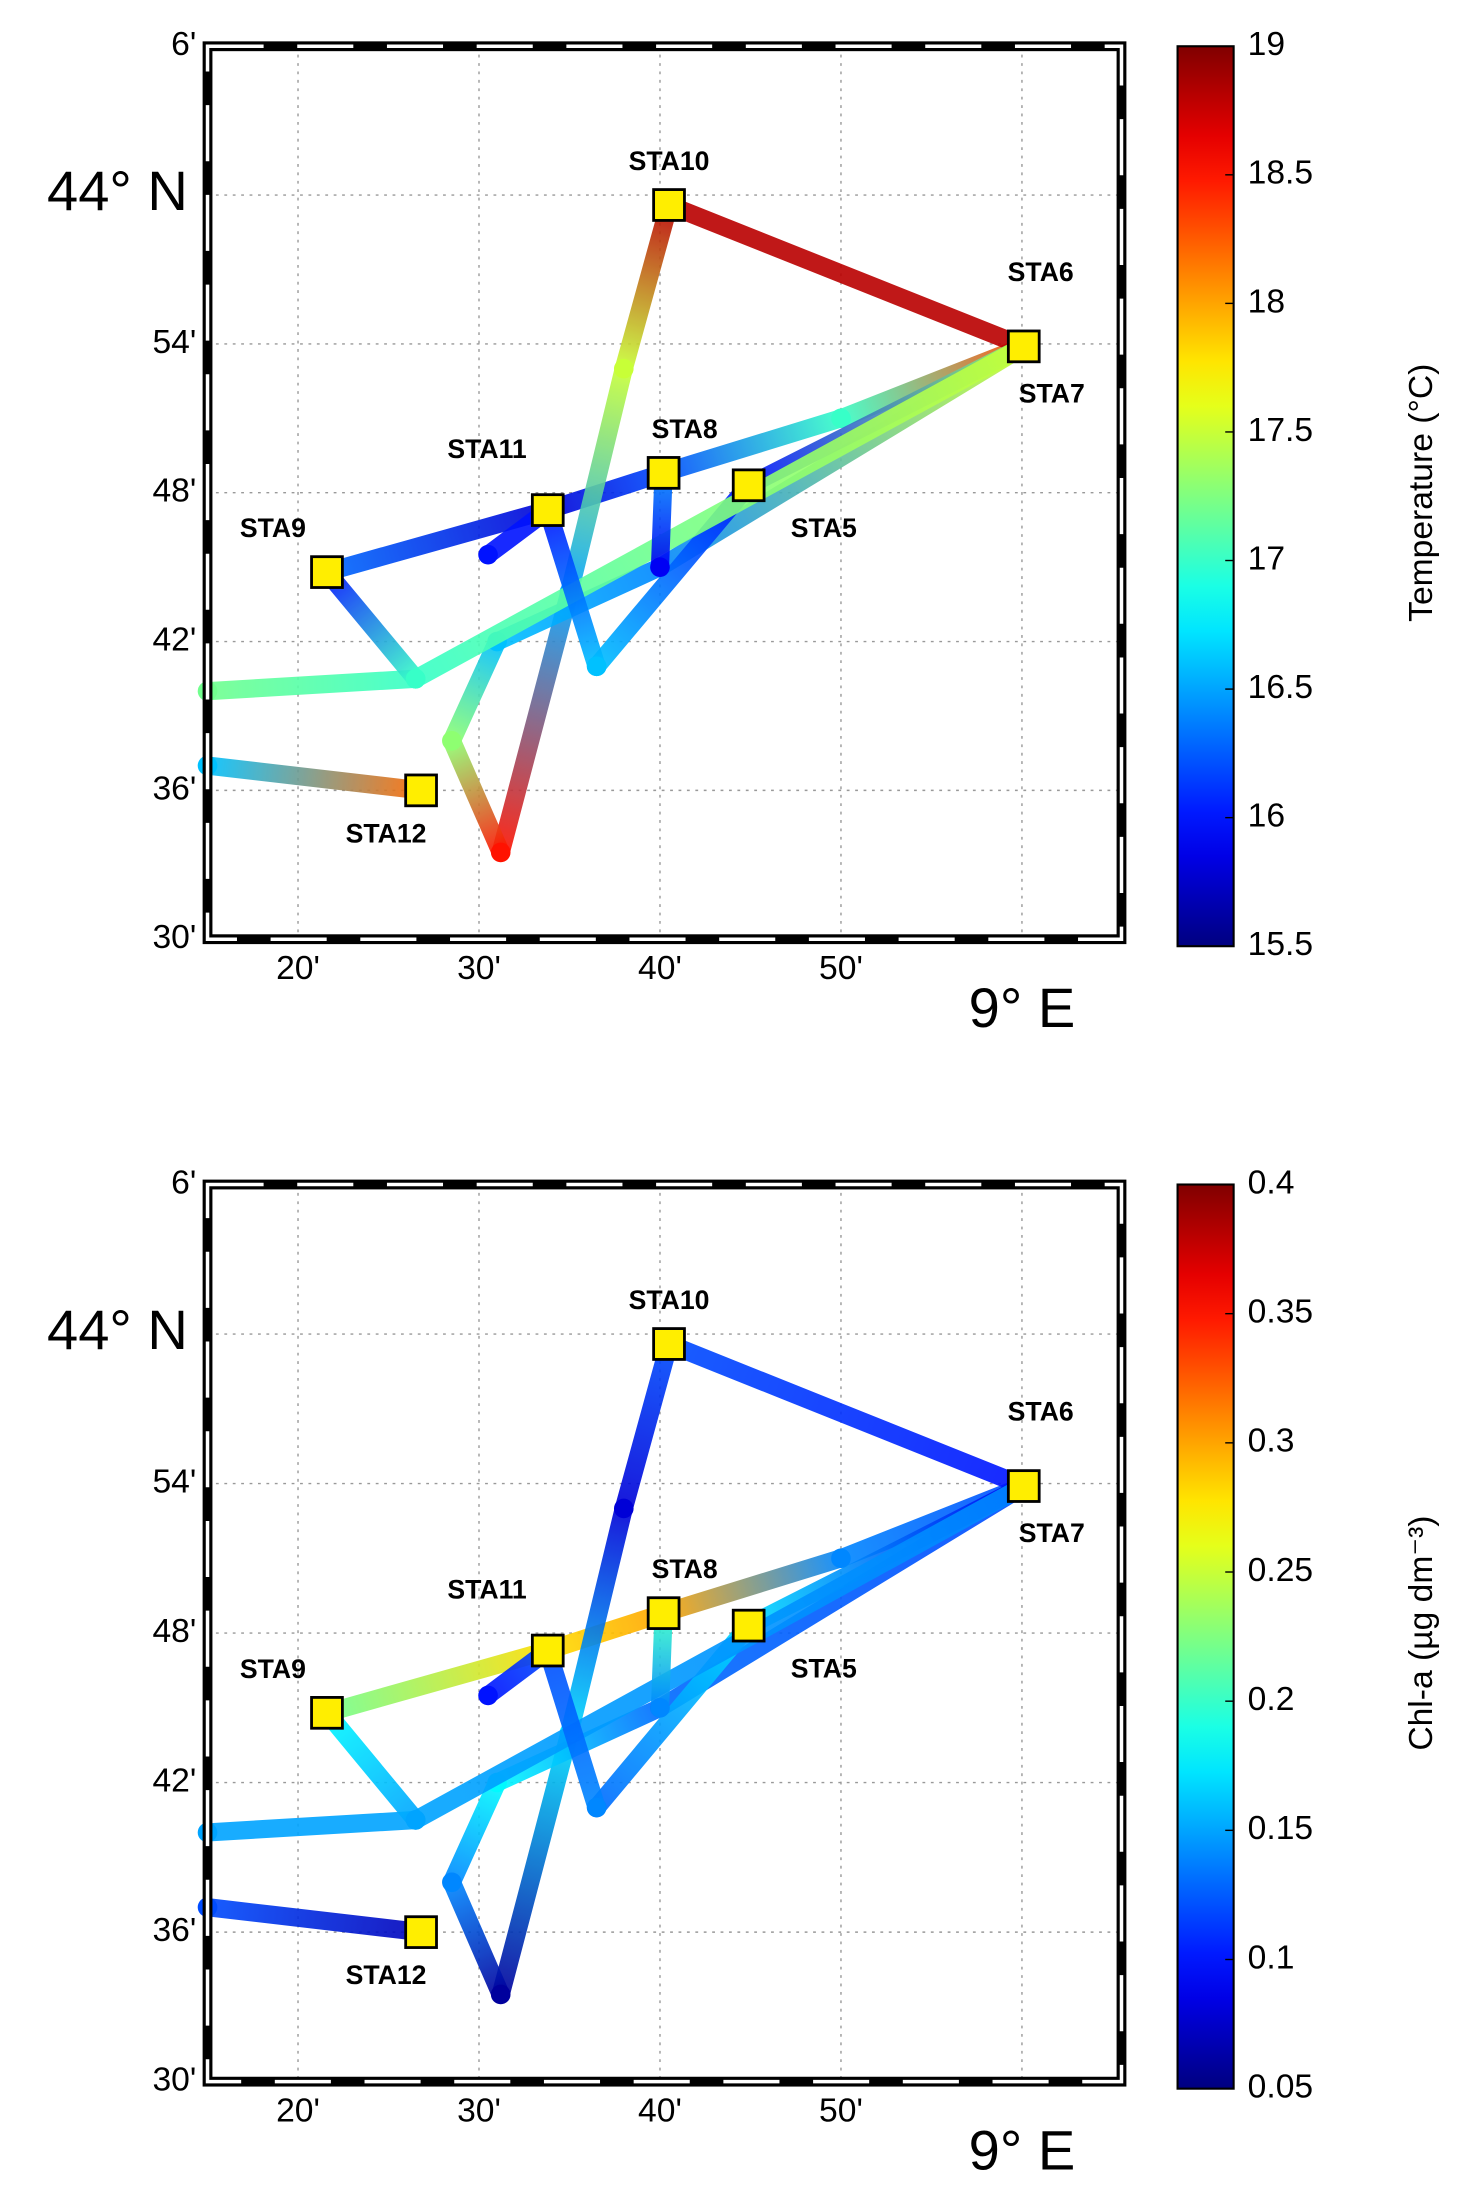 This screenshot has height=2191, width=1472. Describe the element at coordinates (1266, 301) in the screenshot. I see `colorbar-tick-label: 18` at that location.